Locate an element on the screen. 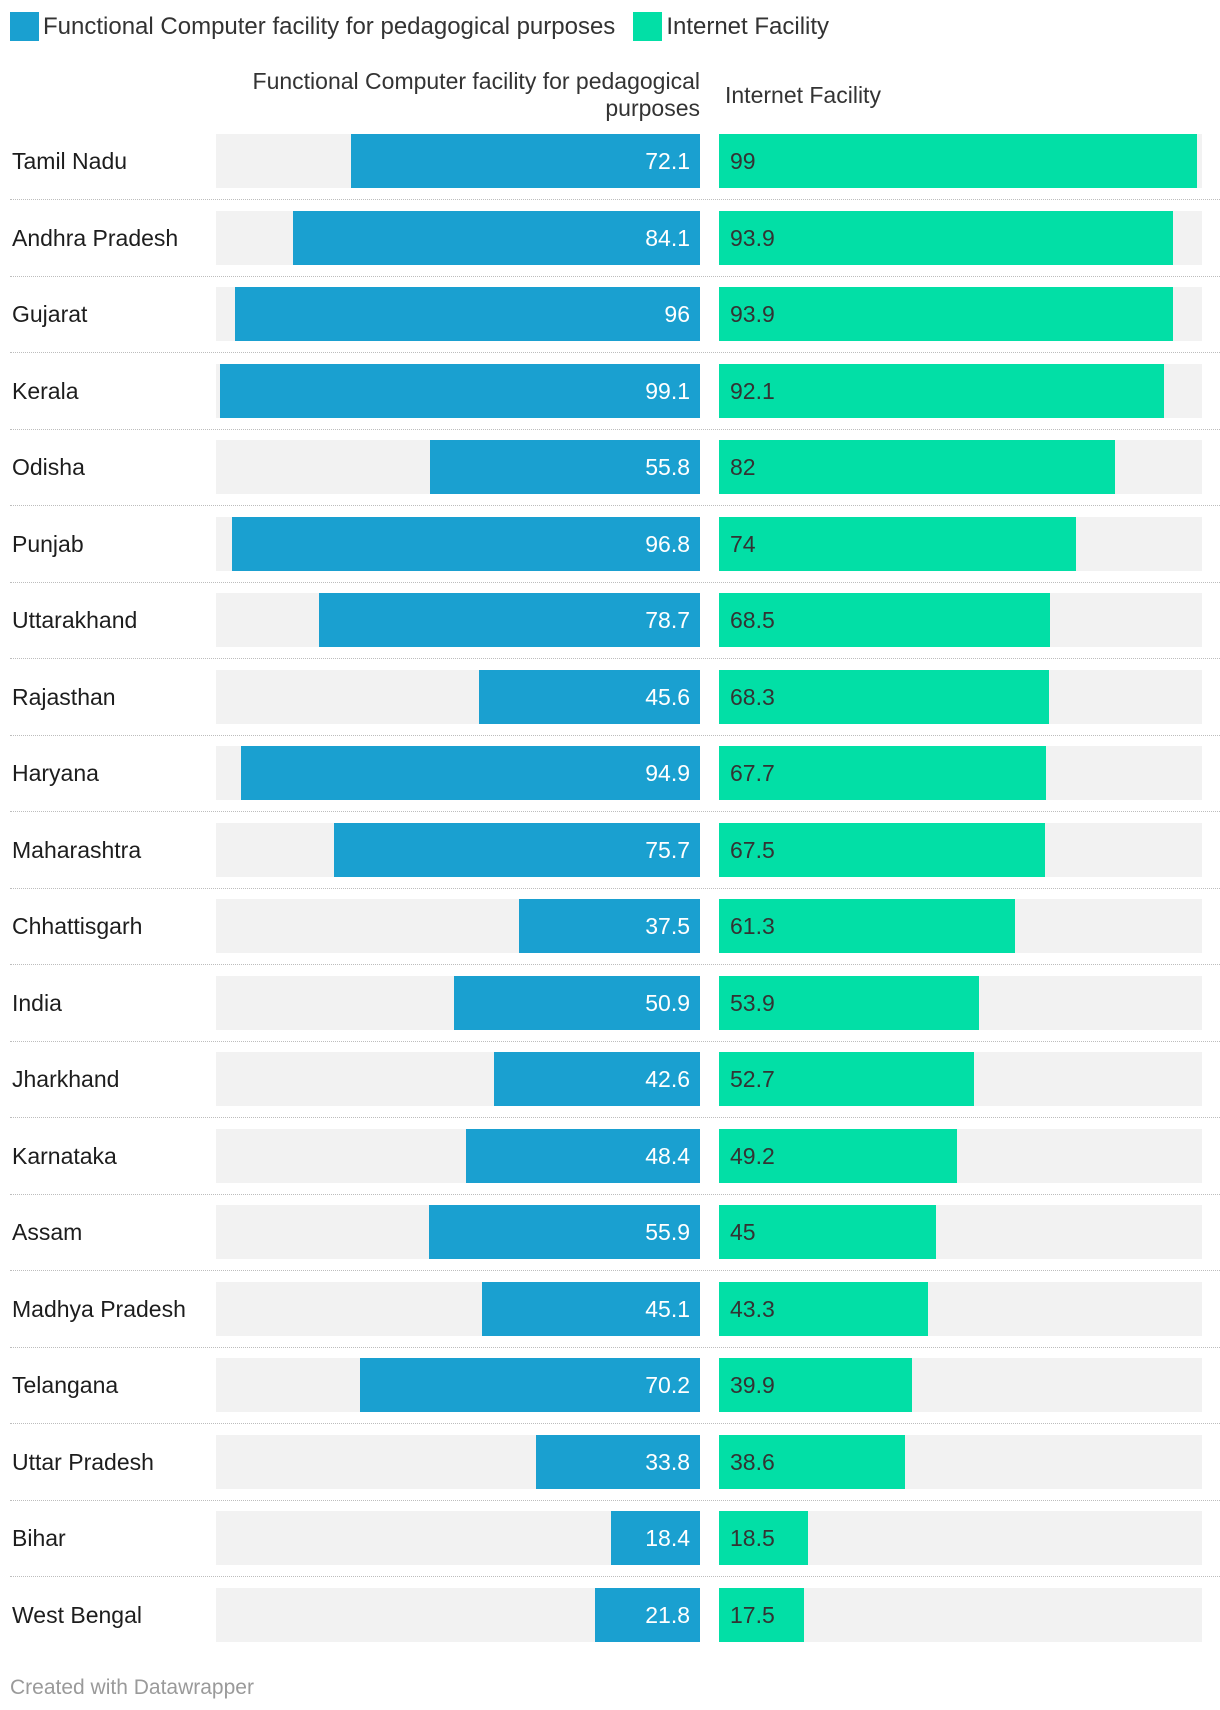 The height and width of the screenshot is (1710, 1220). footer-credit: Created with Datawrapper is located at coordinates (132, 1687).